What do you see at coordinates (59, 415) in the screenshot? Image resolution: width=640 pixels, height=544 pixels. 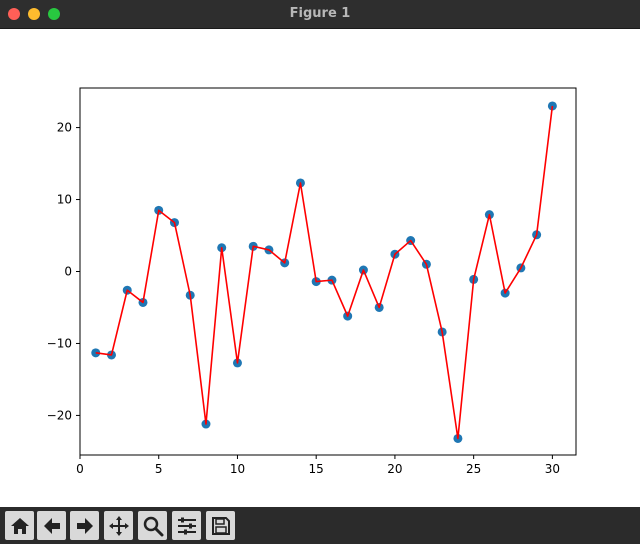 I see `y-tick-label: −20` at bounding box center [59, 415].